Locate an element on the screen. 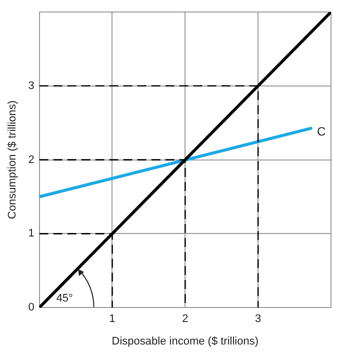 Image resolution: width=343 pixels, height=354 pixels. y-tick-label: 0 is located at coordinates (31, 308).